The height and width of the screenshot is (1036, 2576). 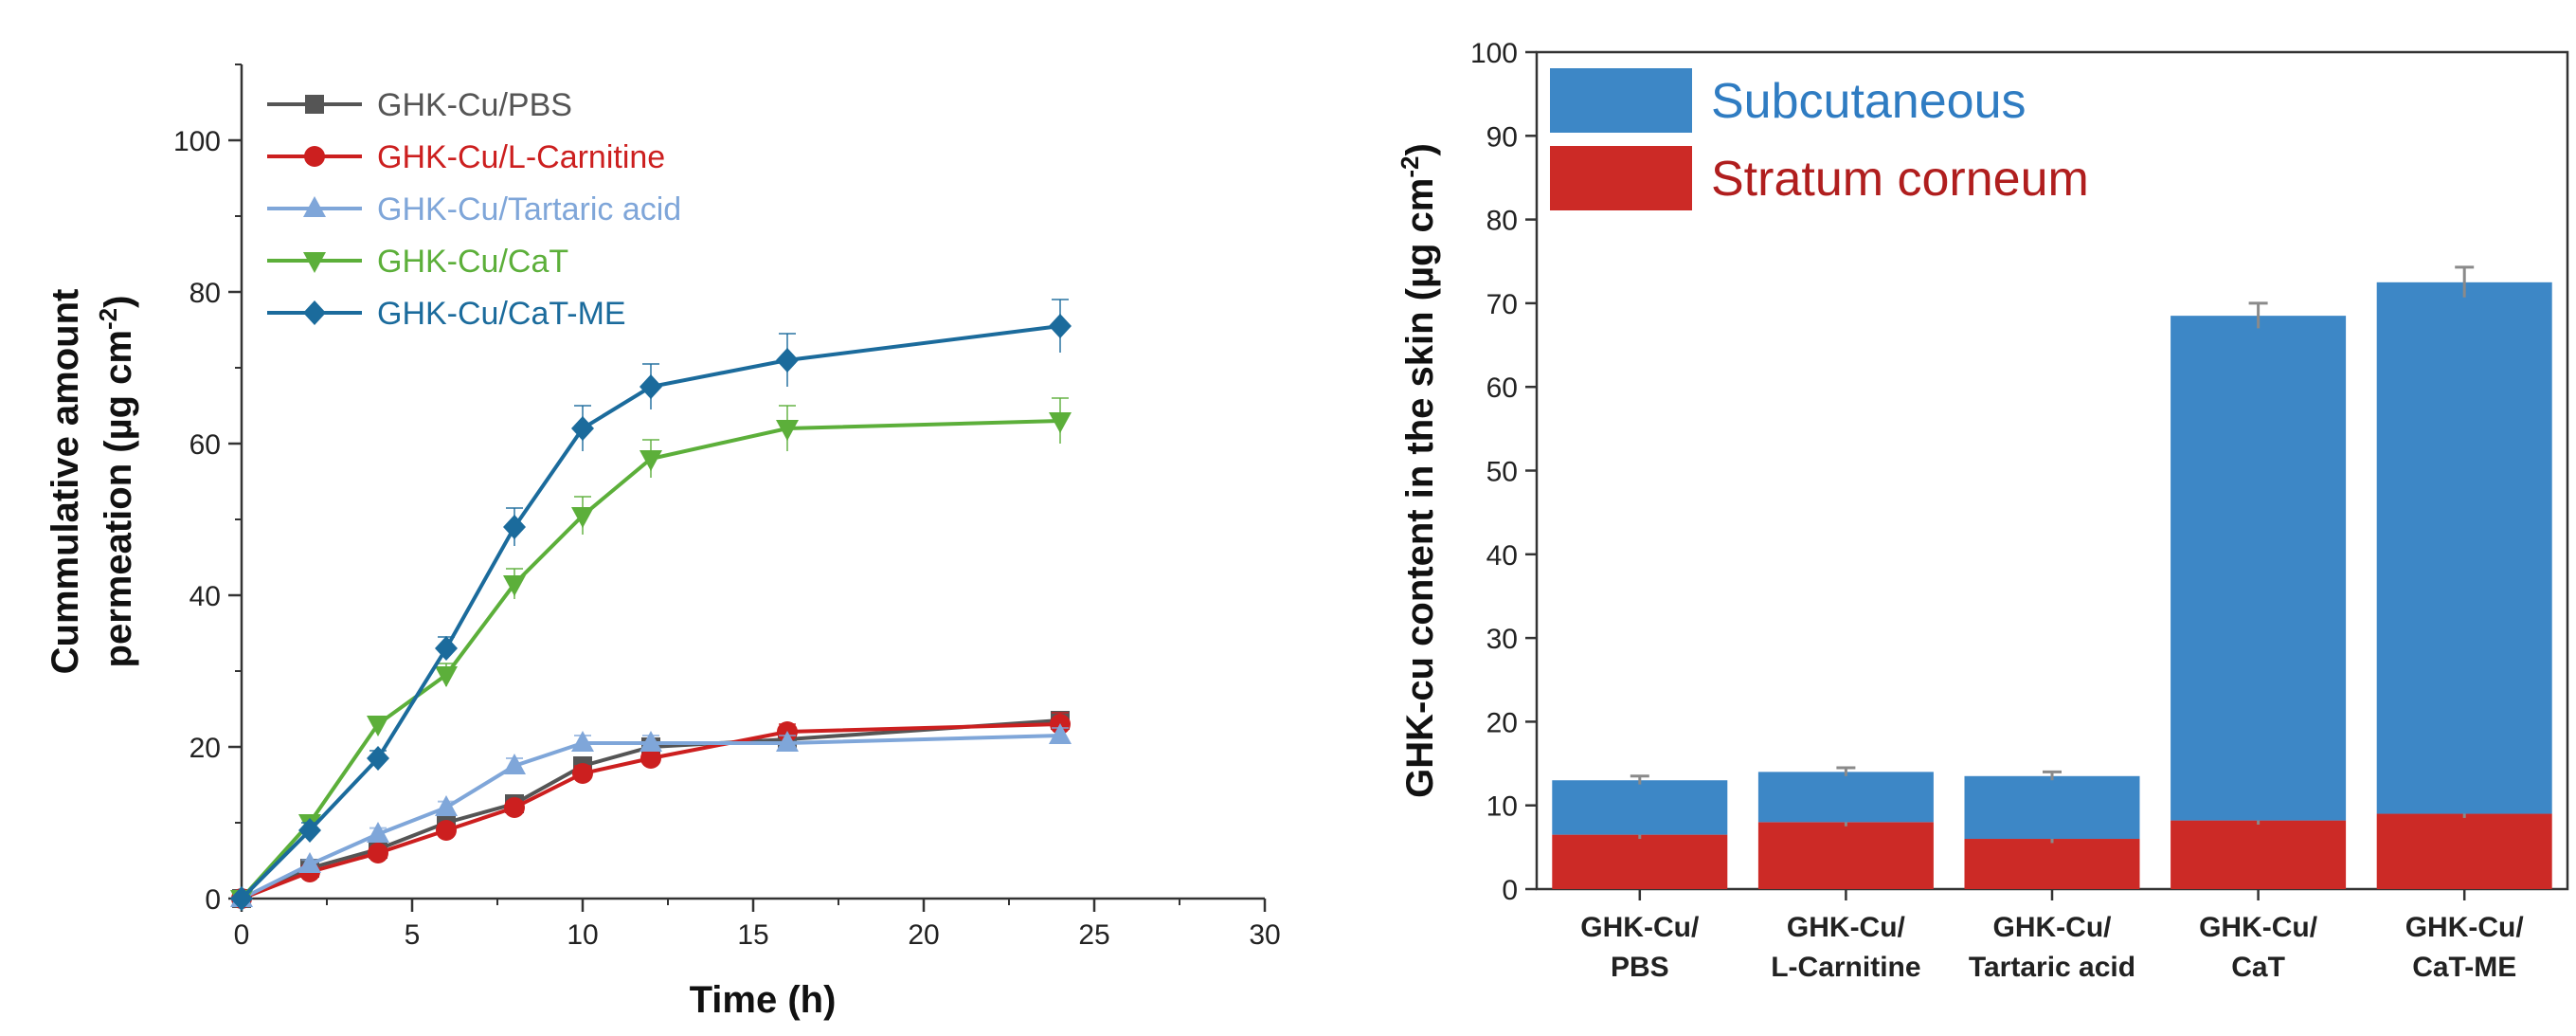 What do you see at coordinates (1819, 139) in the screenshot?
I see `bar-chart-legend: Subcutaneous Stratum corneum` at bounding box center [1819, 139].